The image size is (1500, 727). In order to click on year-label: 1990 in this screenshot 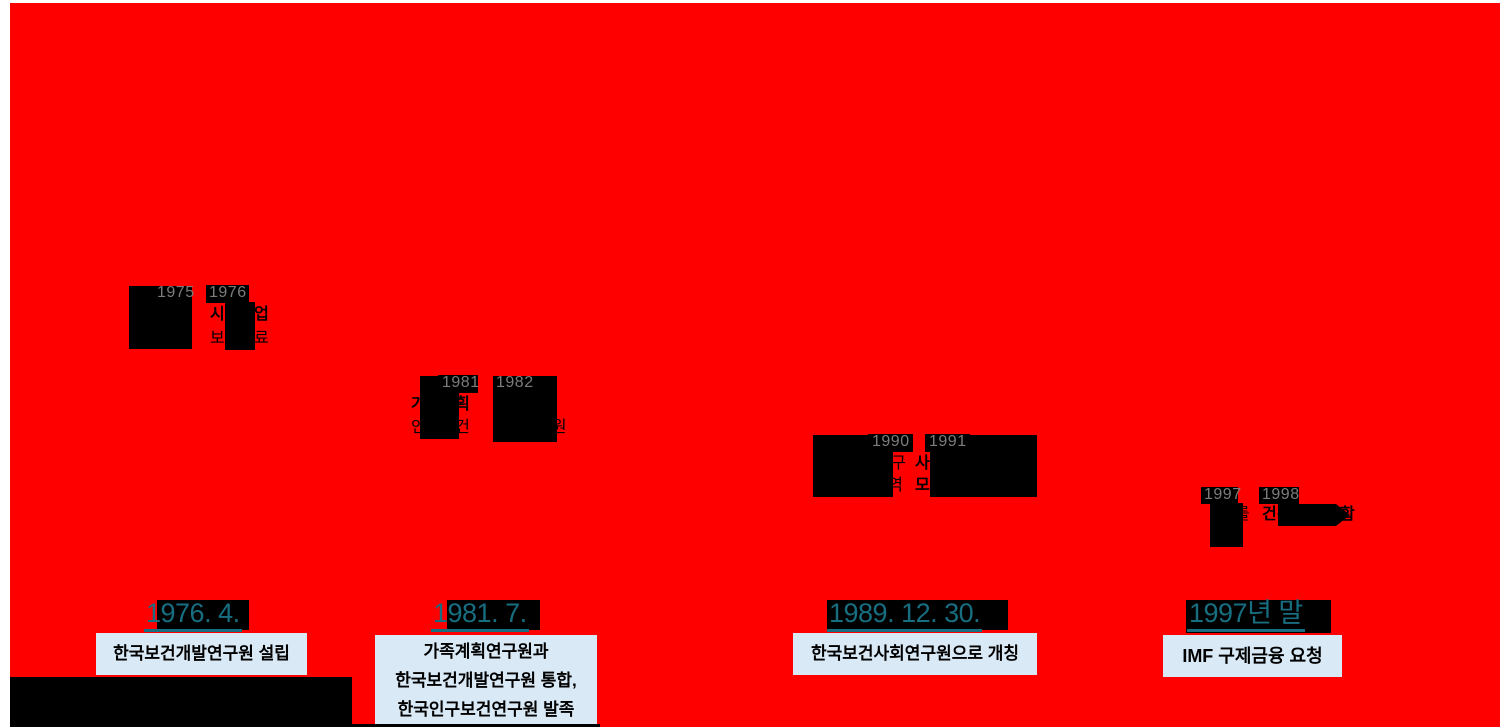, I will do `click(891, 441)`.